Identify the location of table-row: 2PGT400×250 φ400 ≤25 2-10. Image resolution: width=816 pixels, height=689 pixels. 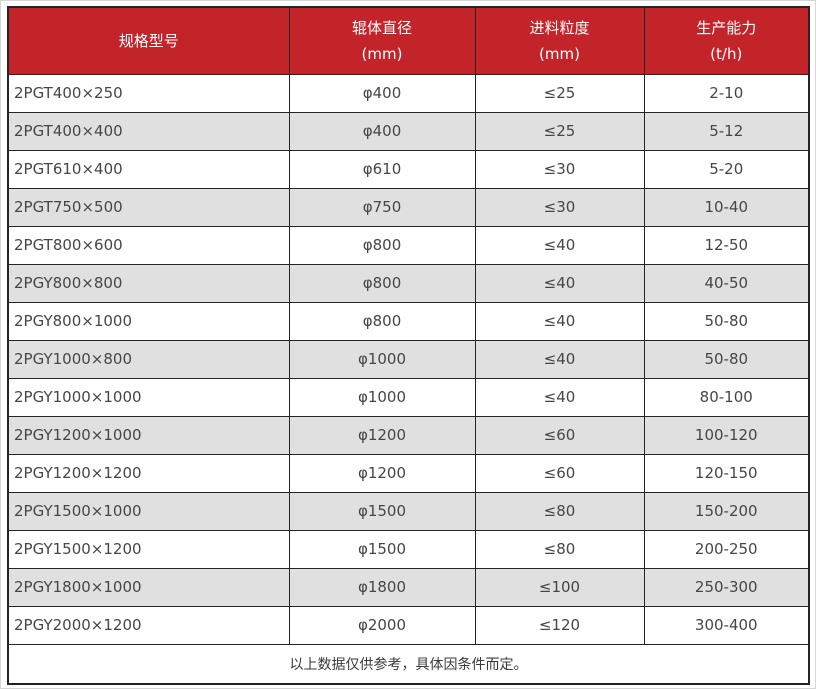
(408, 93).